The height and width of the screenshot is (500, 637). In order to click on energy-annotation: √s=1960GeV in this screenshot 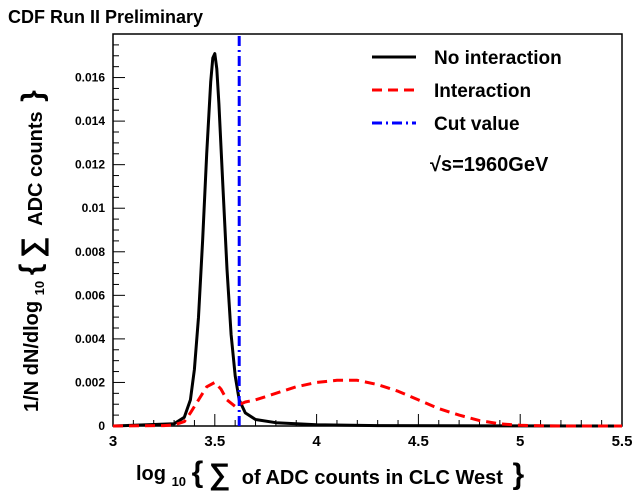, I will do `click(489, 165)`.